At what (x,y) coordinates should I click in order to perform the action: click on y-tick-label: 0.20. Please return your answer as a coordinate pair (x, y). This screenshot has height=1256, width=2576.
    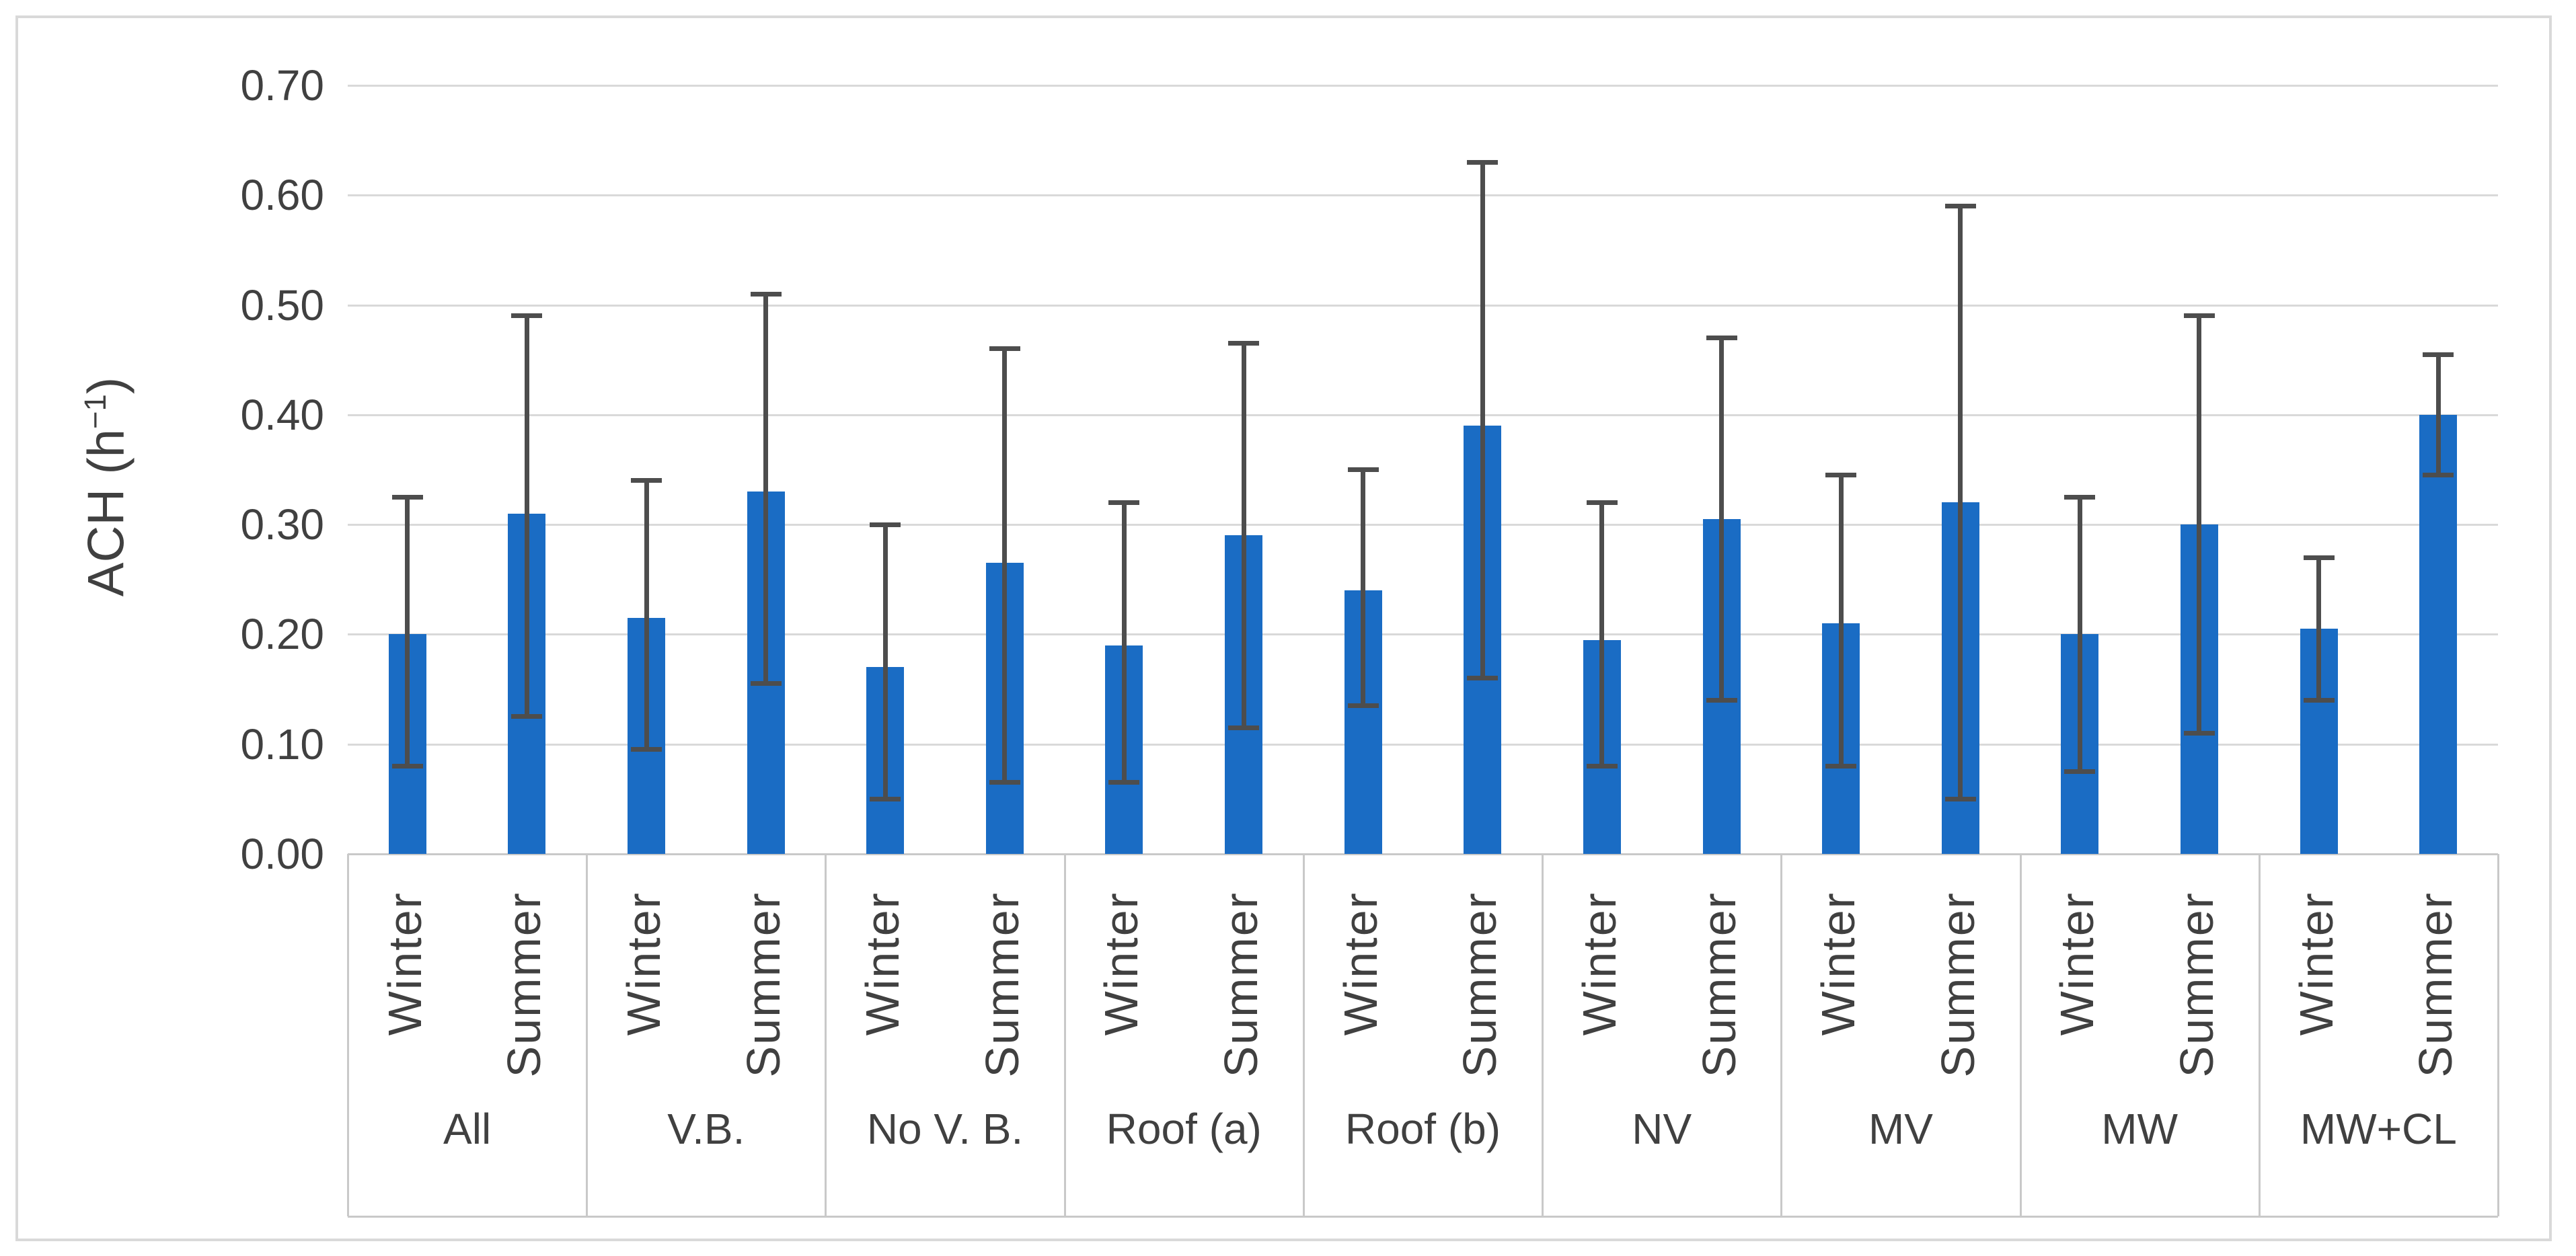
    Looking at the image, I should click on (282, 634).